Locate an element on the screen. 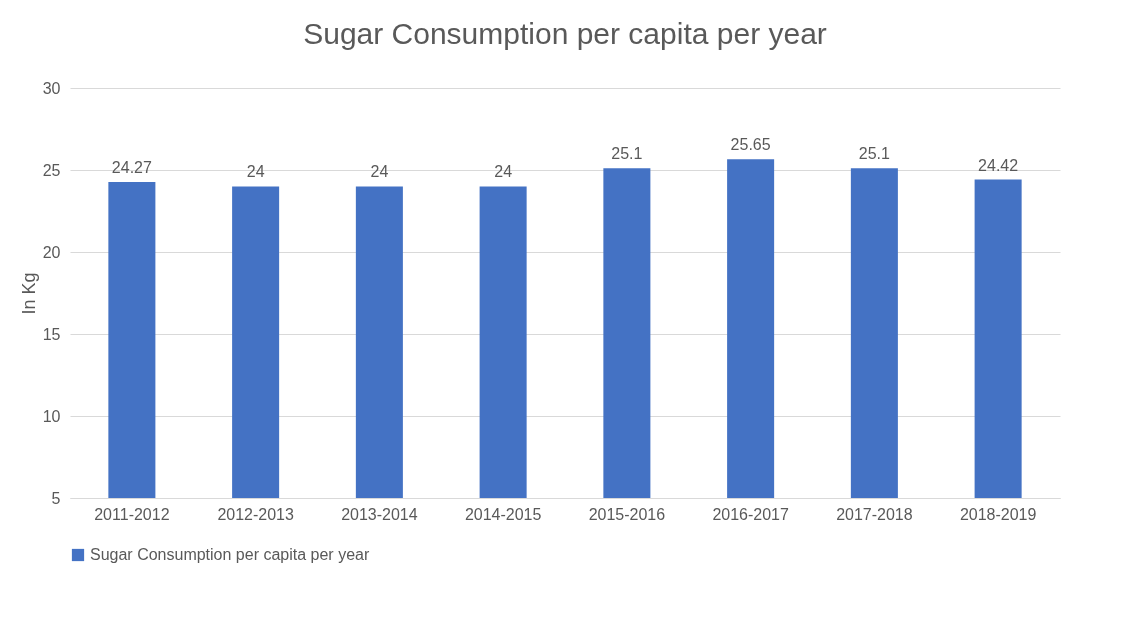 The height and width of the screenshot is (635, 1145). x-tick-label: 2015-2016 is located at coordinates (627, 514).